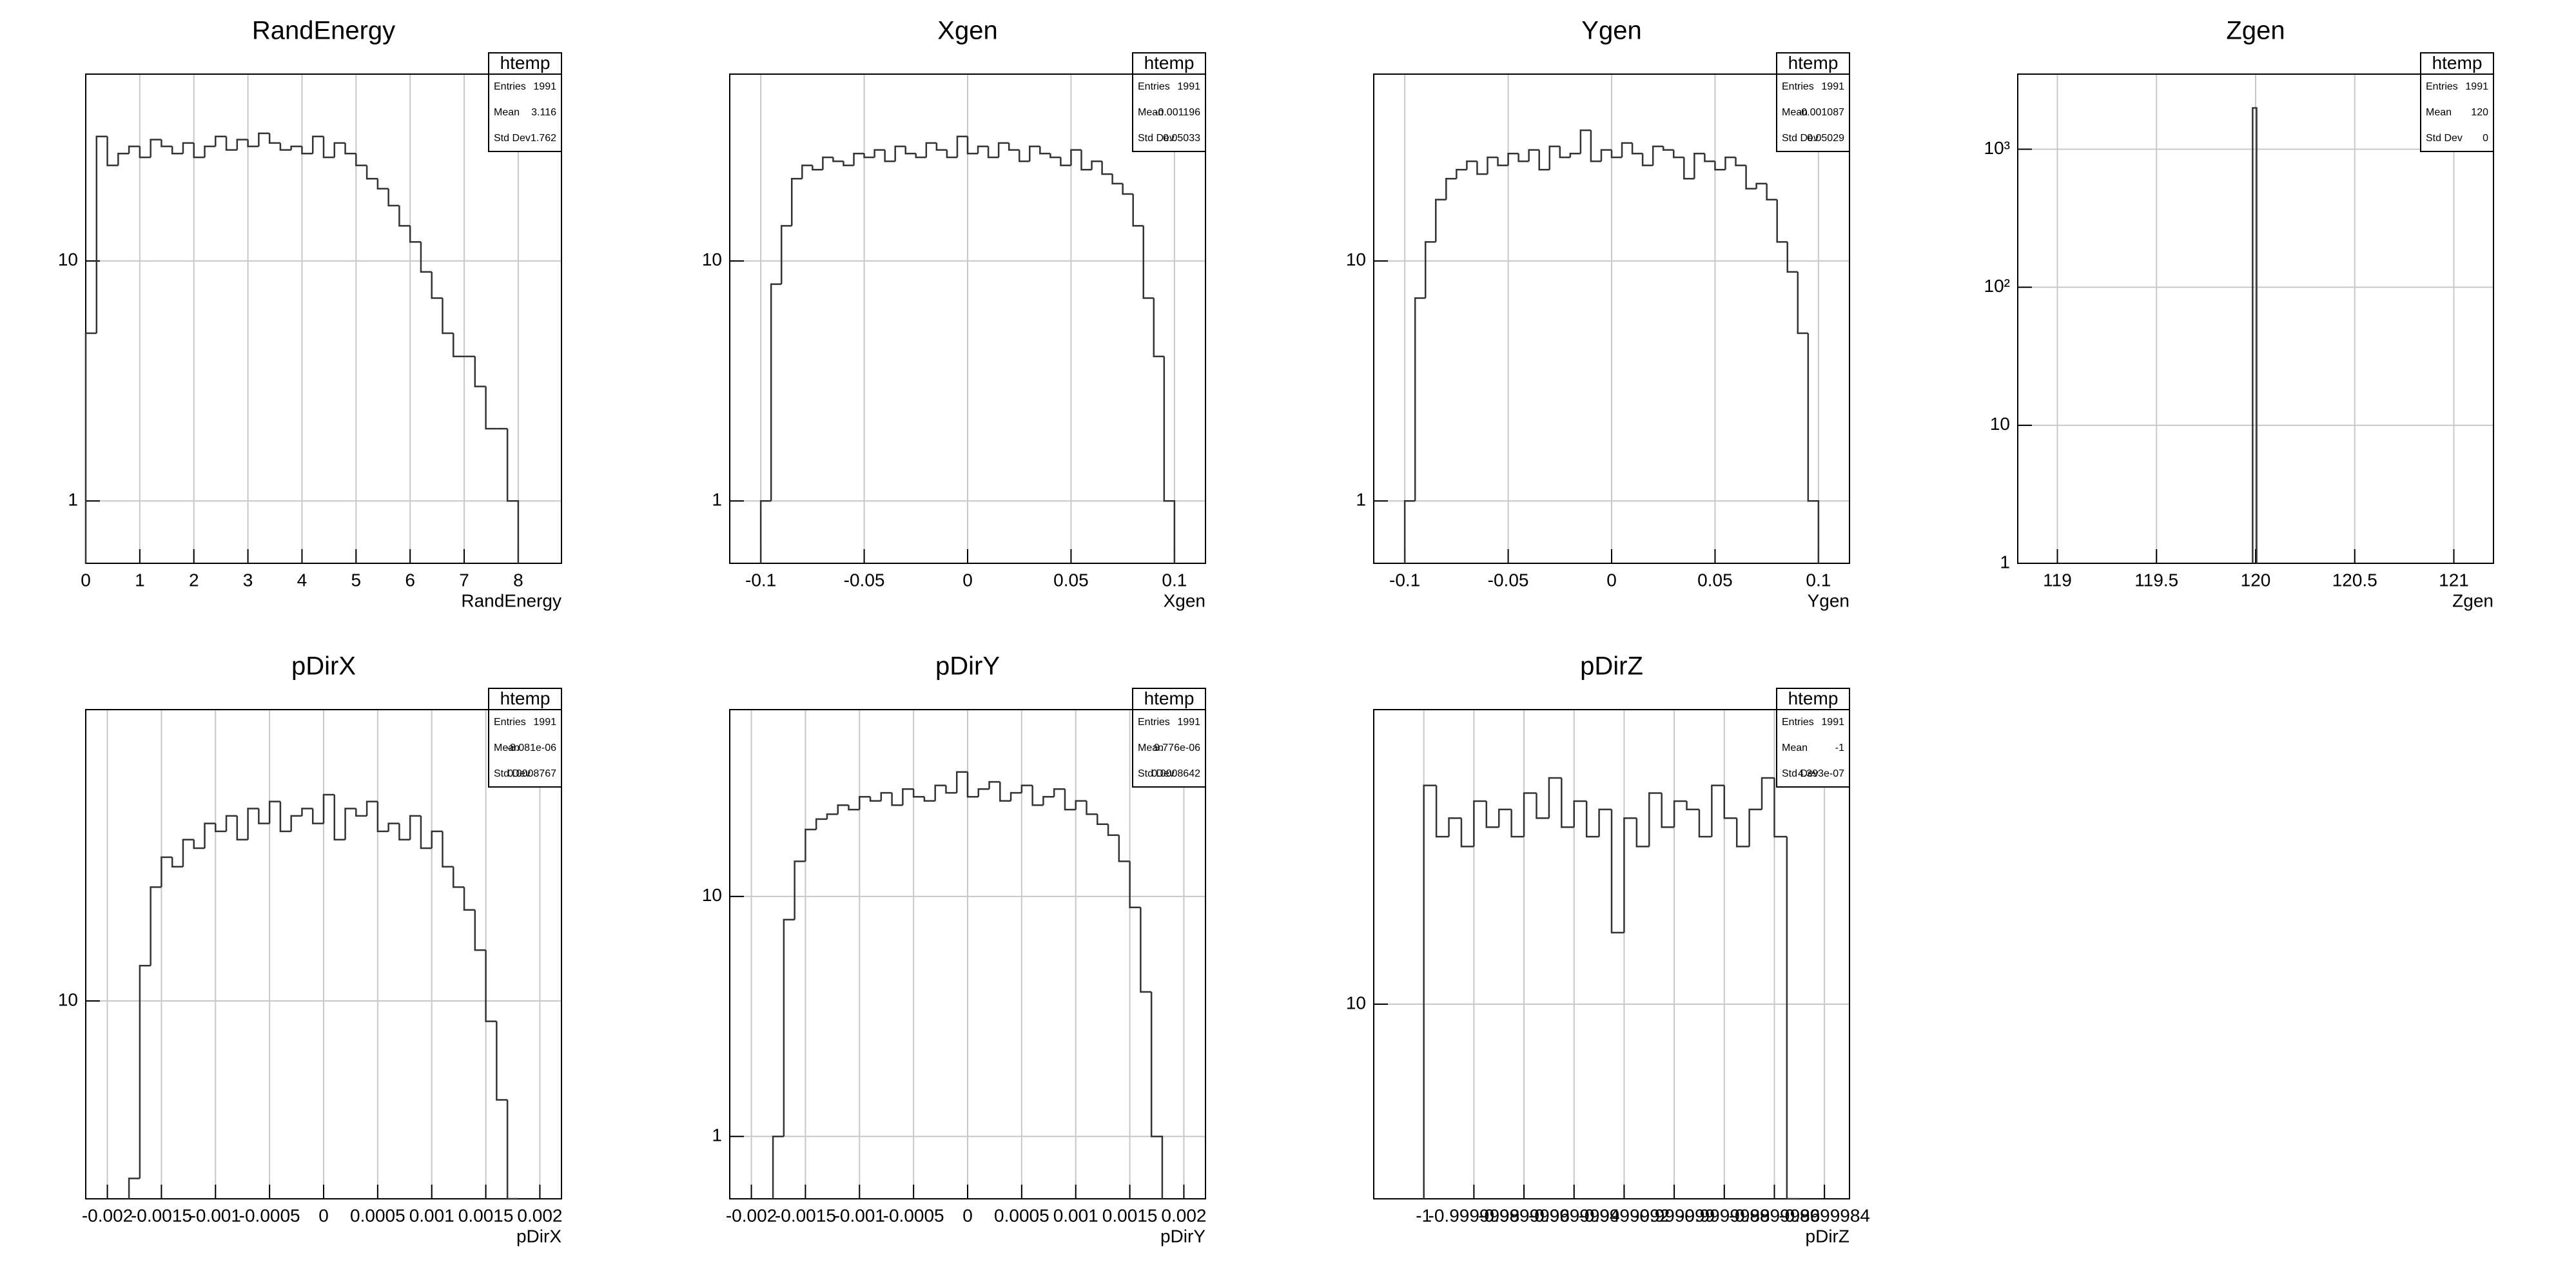  What do you see at coordinates (2454, 580) in the screenshot?
I see `x-tick-label: 121` at bounding box center [2454, 580].